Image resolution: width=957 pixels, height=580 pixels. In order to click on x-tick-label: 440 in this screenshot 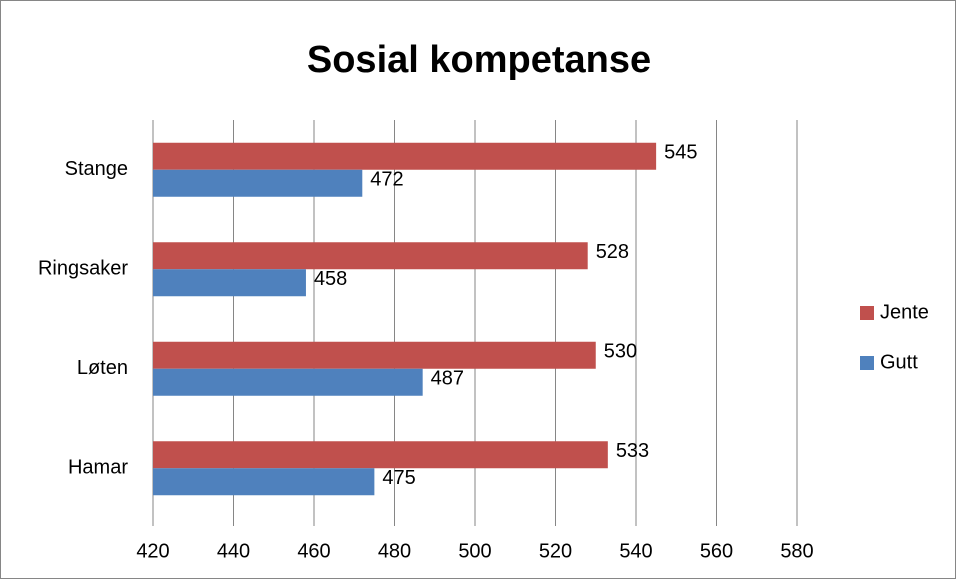, I will do `click(233, 551)`.